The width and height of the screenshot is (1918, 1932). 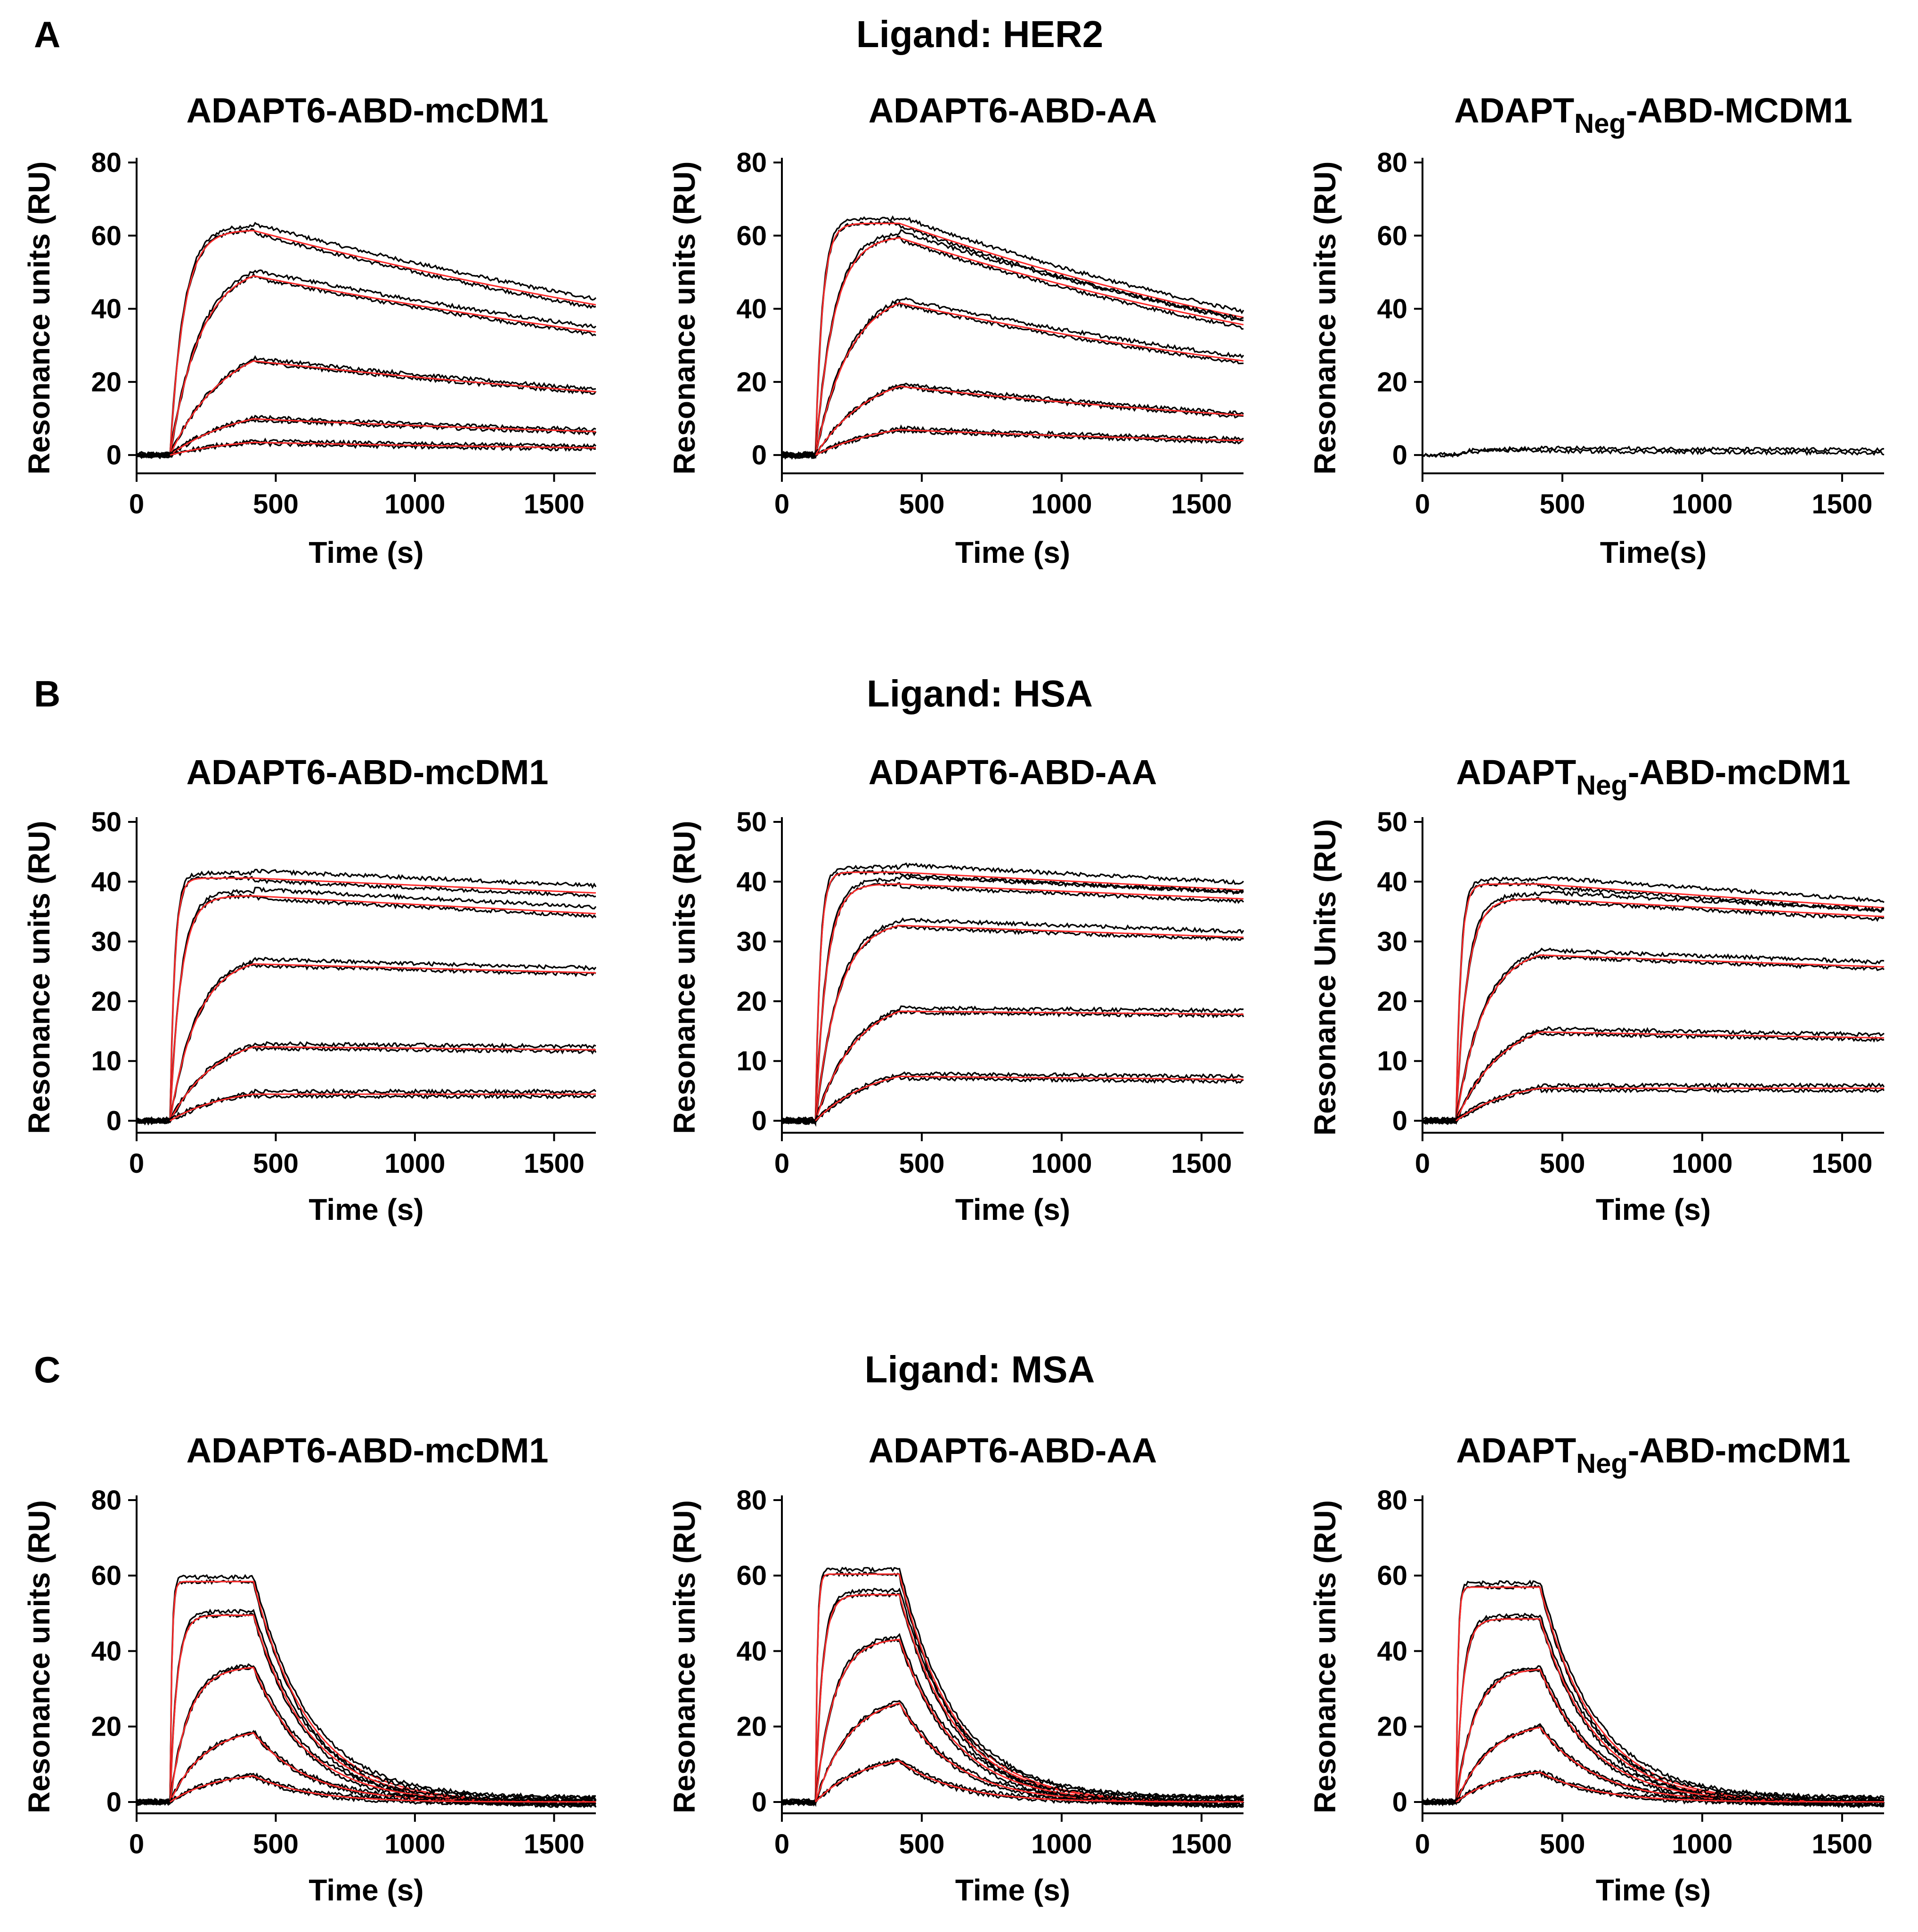 What do you see at coordinates (979, 34) in the screenshot?
I see `section-title-her2: Ligand: HER2` at bounding box center [979, 34].